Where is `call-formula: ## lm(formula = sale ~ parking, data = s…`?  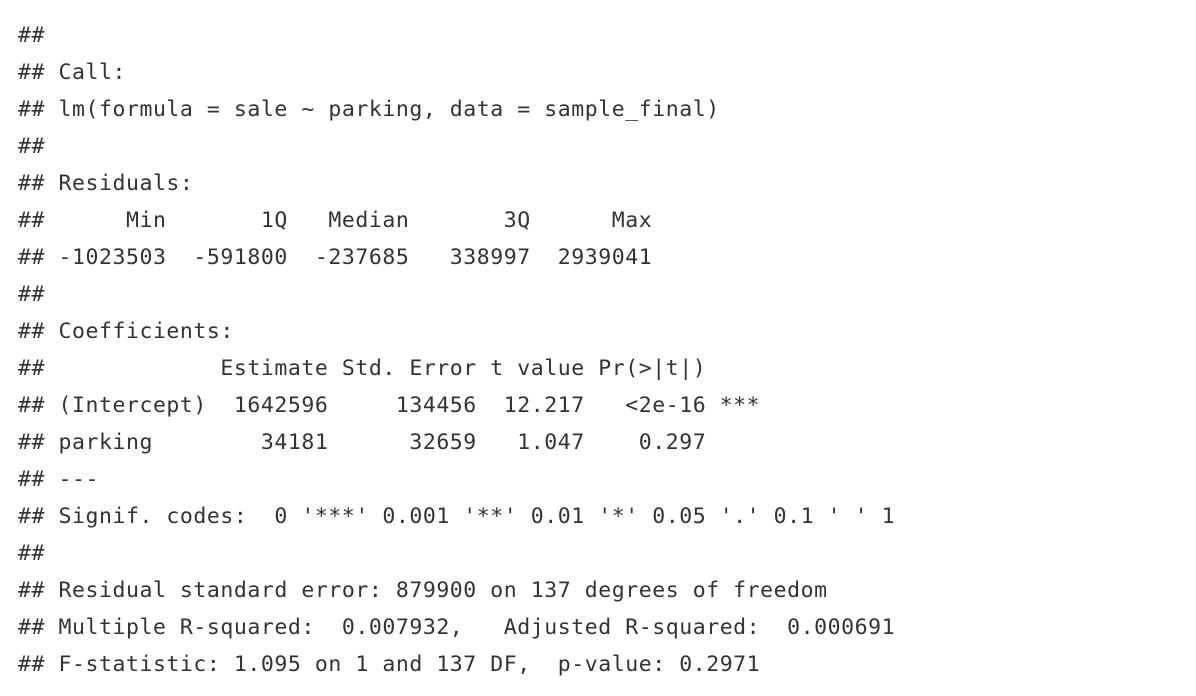 call-formula: ## lm(formula = sale ~ parking, data = s… is located at coordinates (369, 109).